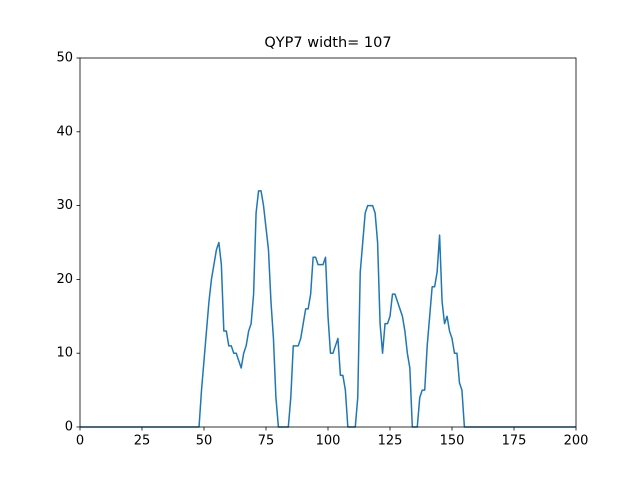  I want to click on y-tick-label: 40, so click(64, 131).